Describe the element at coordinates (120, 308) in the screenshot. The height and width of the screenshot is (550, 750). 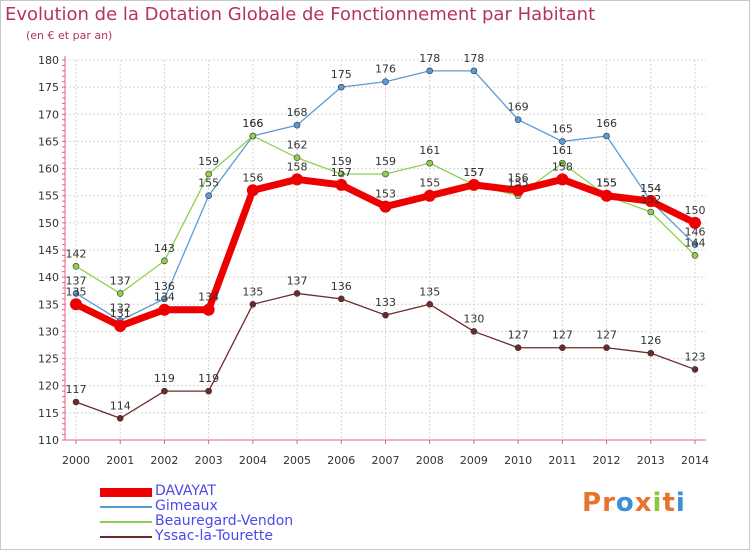
I see `data-label: 132` at that location.